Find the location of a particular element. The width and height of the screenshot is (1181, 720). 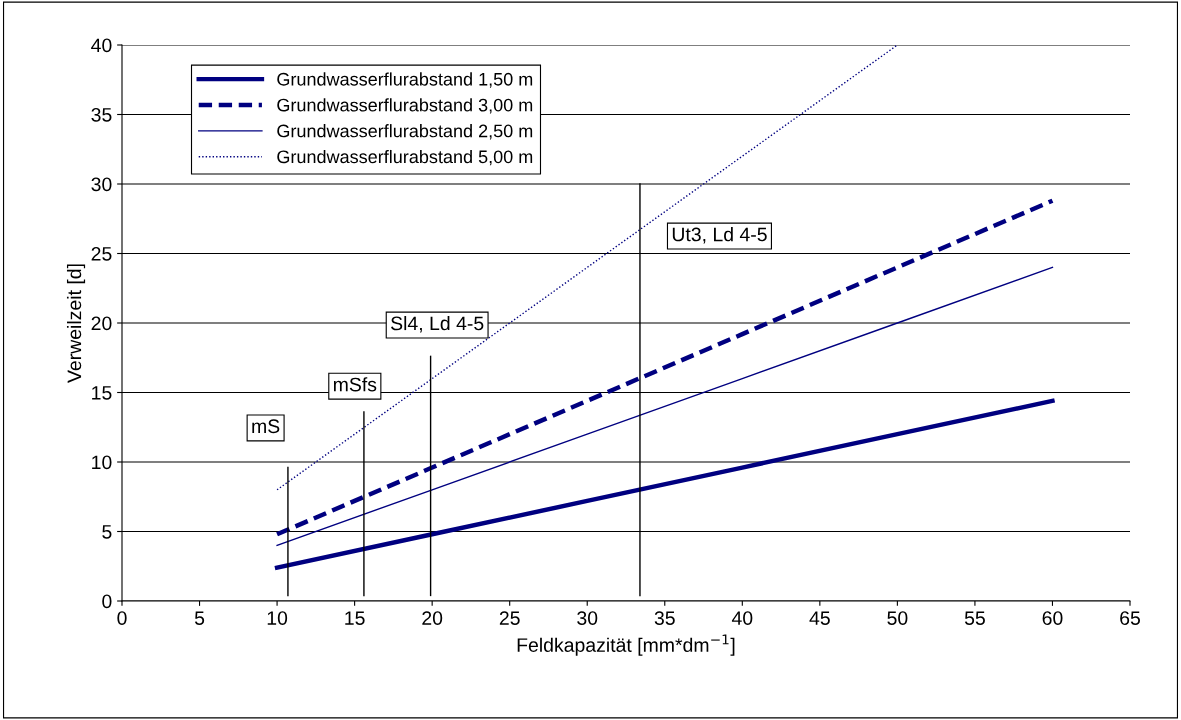

y-tick-label: 35 is located at coordinates (101, 114).